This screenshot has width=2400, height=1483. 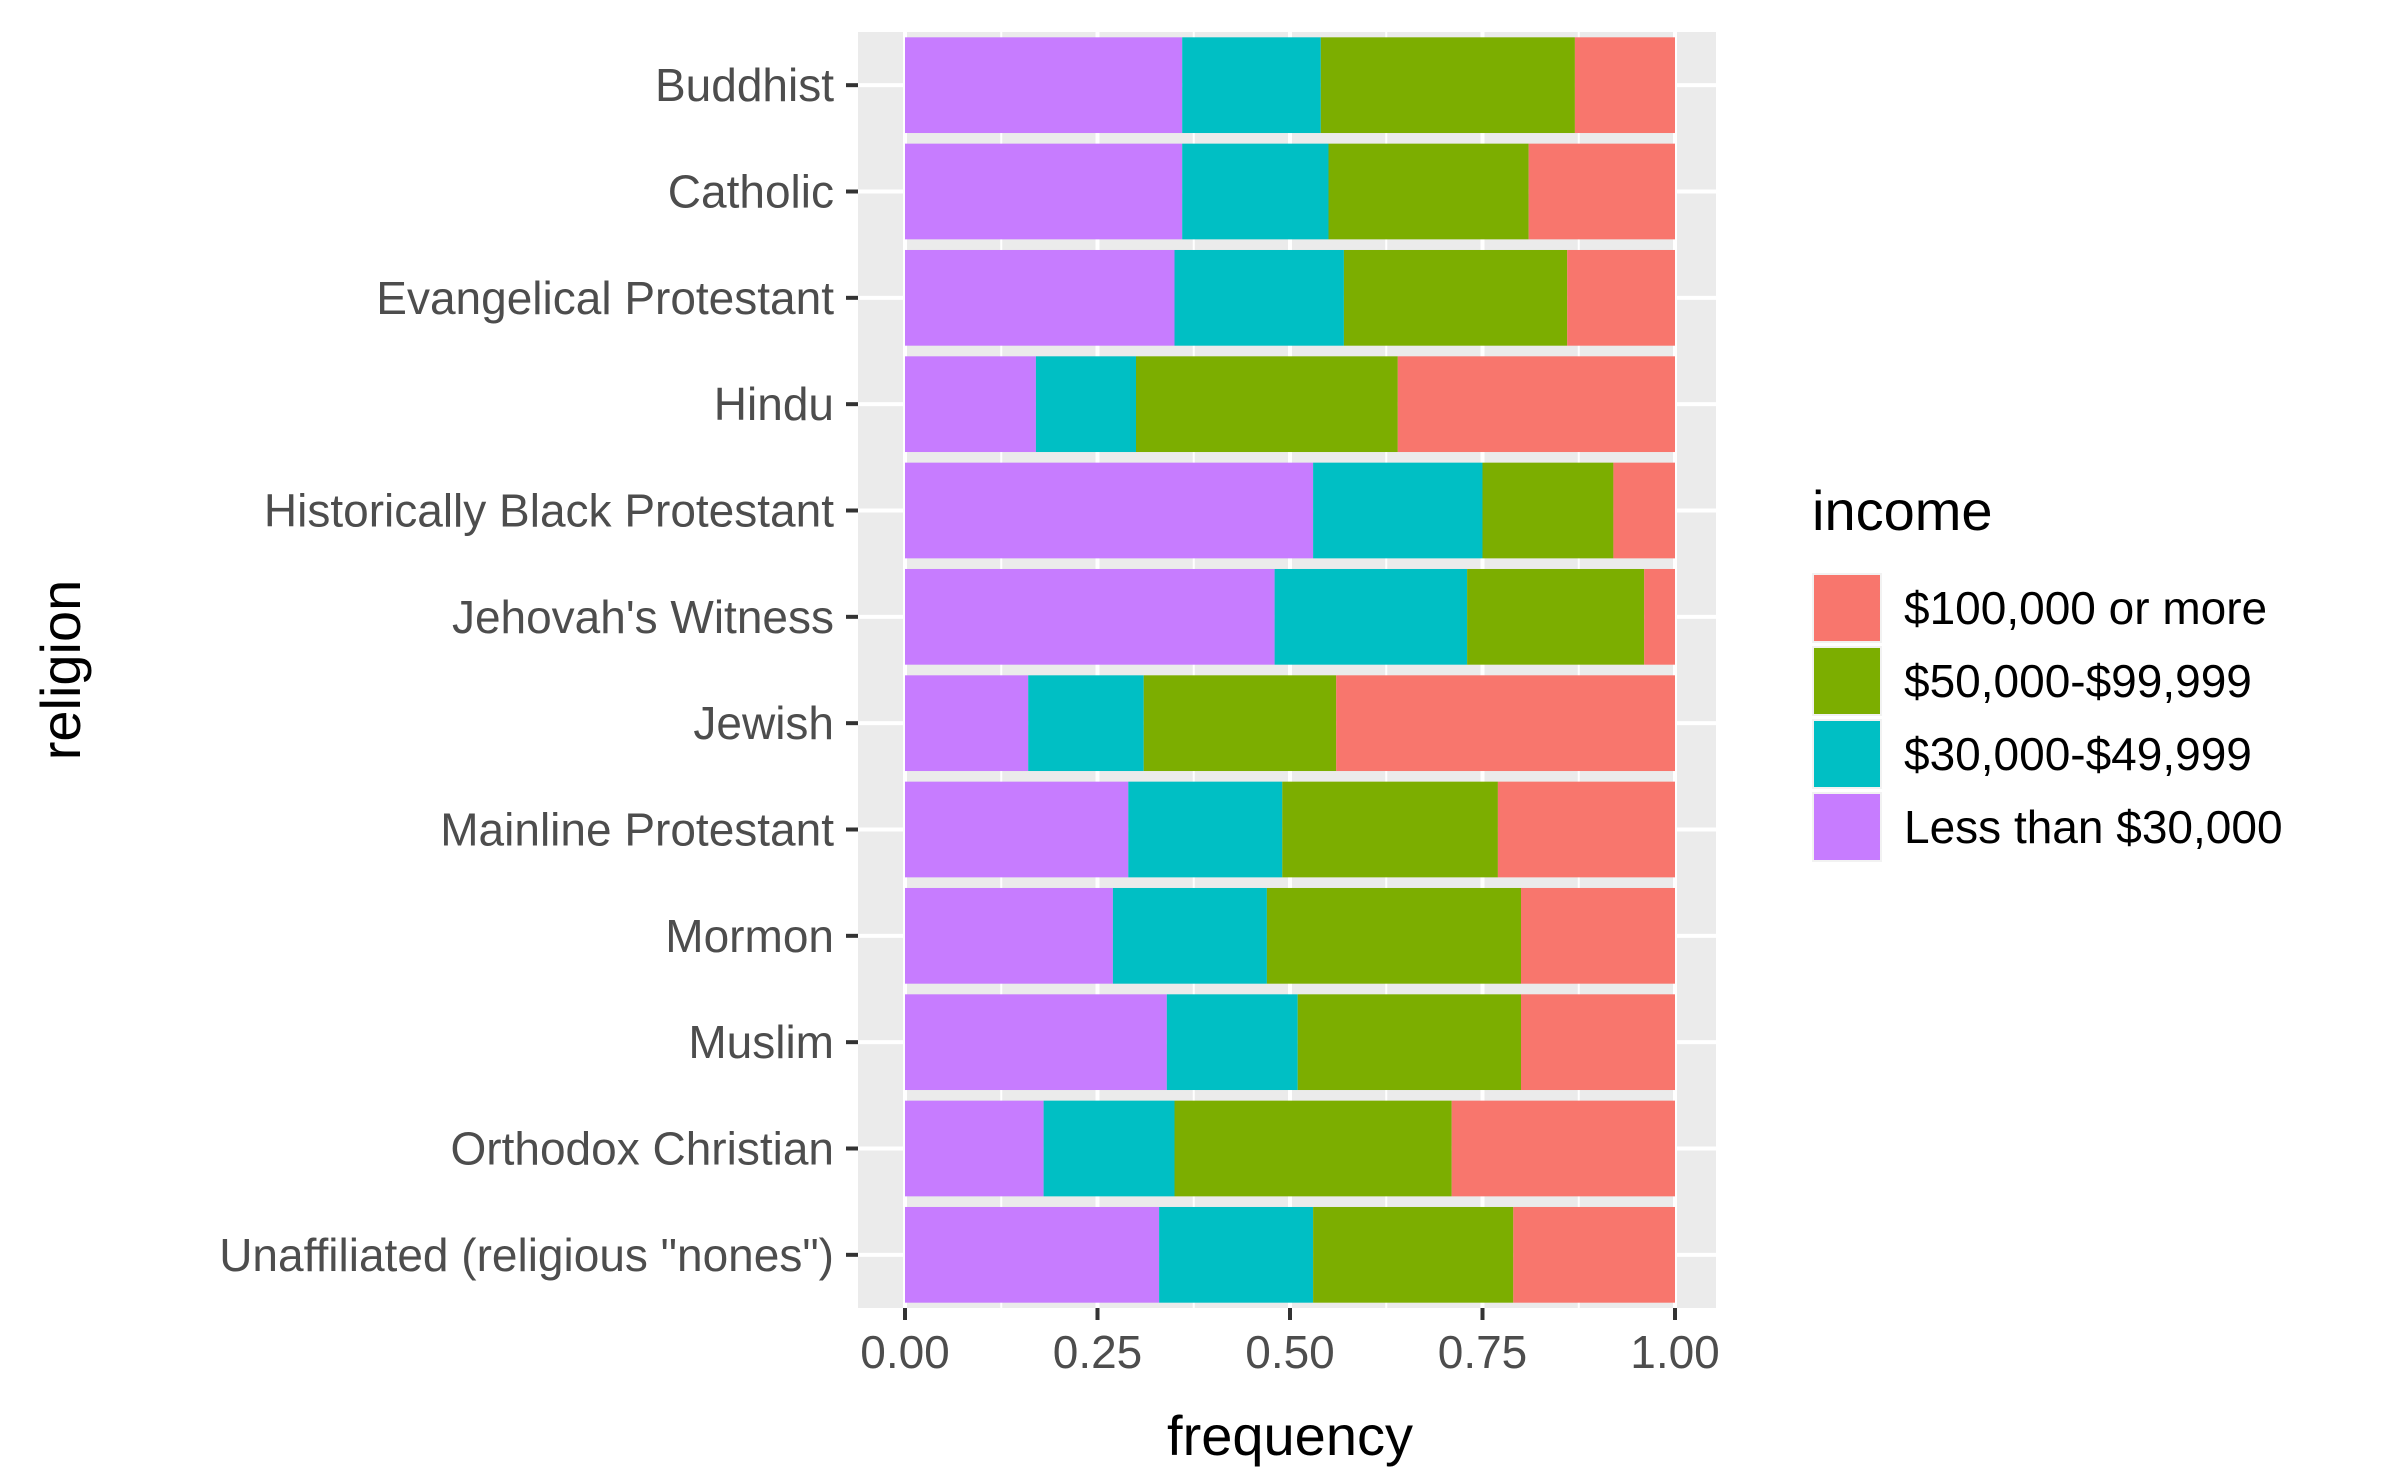 What do you see at coordinates (2093, 827) in the screenshot?
I see `legend-label: Less than $30,000` at bounding box center [2093, 827].